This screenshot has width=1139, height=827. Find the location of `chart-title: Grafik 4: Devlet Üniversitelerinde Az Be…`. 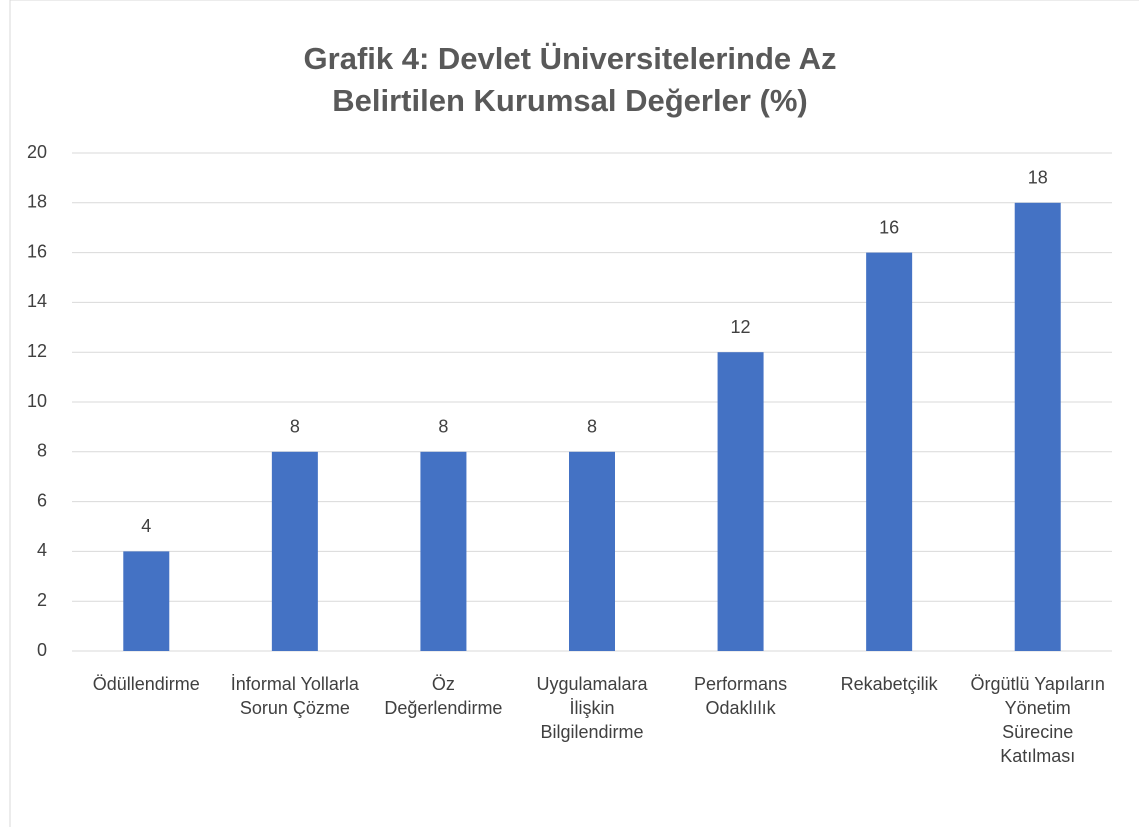

chart-title: Grafik 4: Devlet Üniversitelerinde Az Be… is located at coordinates (570, 79).